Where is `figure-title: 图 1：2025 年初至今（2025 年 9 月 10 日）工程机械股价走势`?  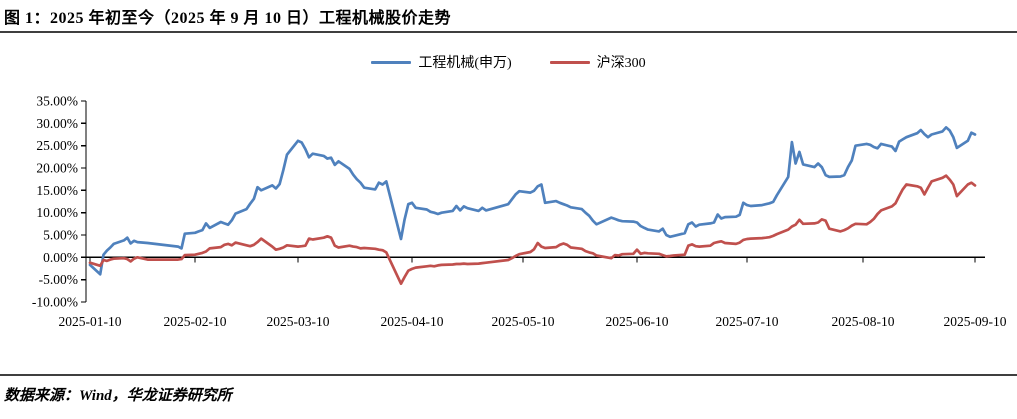
figure-title: 图 1：2025 年初至今（2025 年 9 月 10 日）工程机械股价走势 is located at coordinates (228, 18).